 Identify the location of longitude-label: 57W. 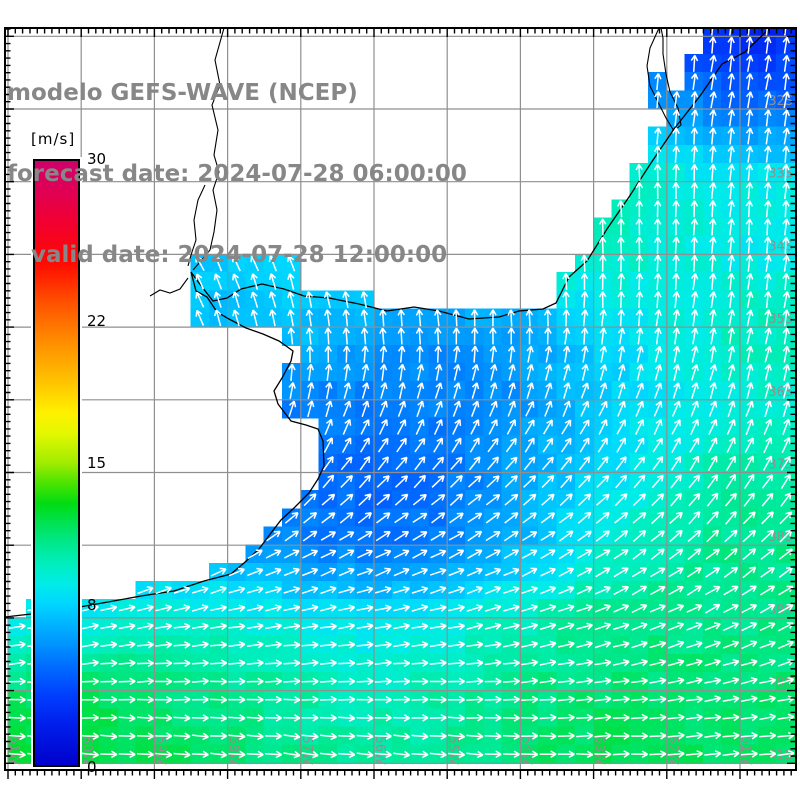
(306, 751).